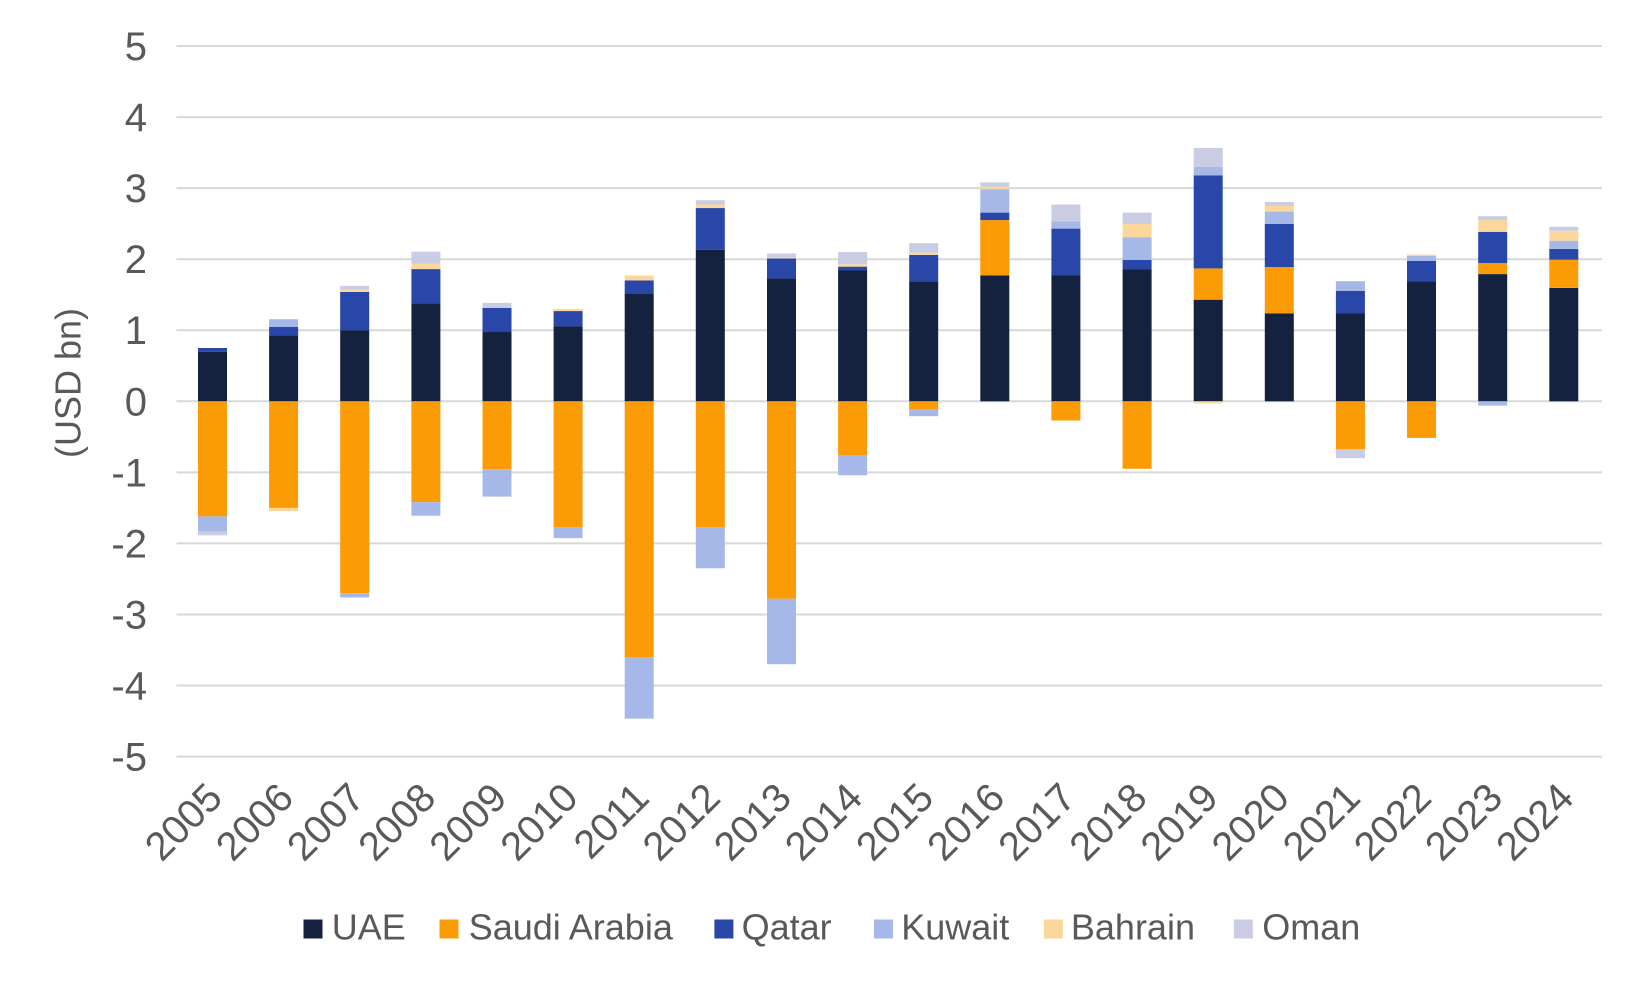 This screenshot has width=1650, height=990. What do you see at coordinates (136, 47) in the screenshot?
I see `svg-text: 5` at bounding box center [136, 47].